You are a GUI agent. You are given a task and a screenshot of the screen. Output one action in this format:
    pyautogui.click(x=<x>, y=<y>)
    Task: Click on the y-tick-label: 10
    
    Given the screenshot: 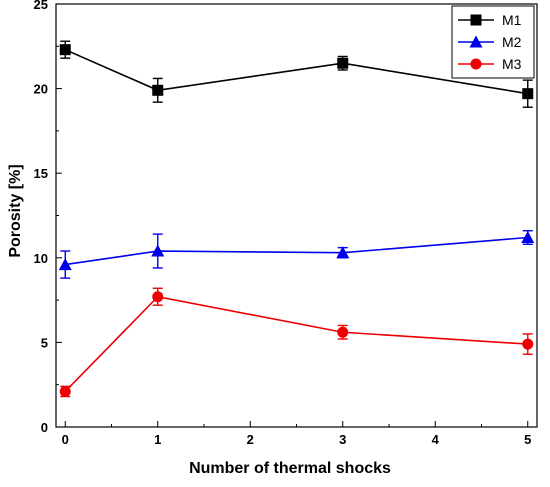 What is the action you would take?
    pyautogui.click(x=41, y=258)
    